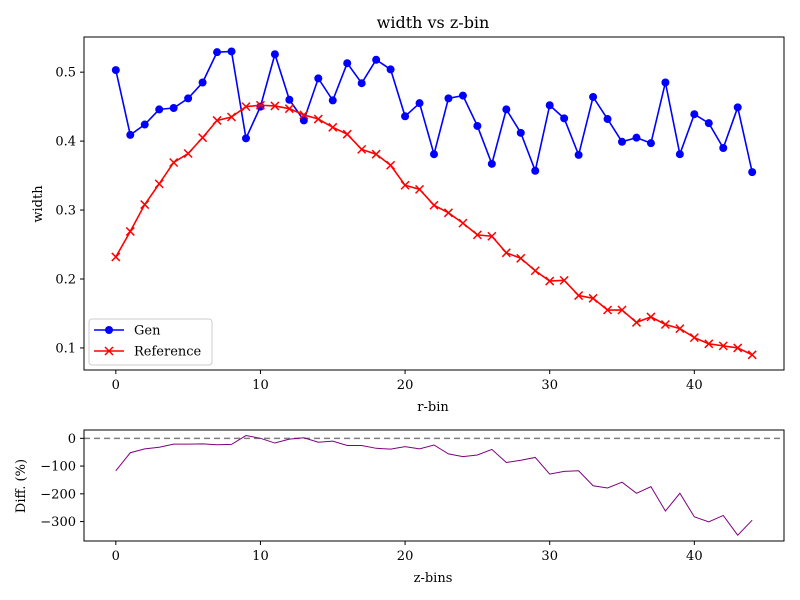  What do you see at coordinates (549, 556) in the screenshot?
I see `diff-x-tick-label: 30` at bounding box center [549, 556].